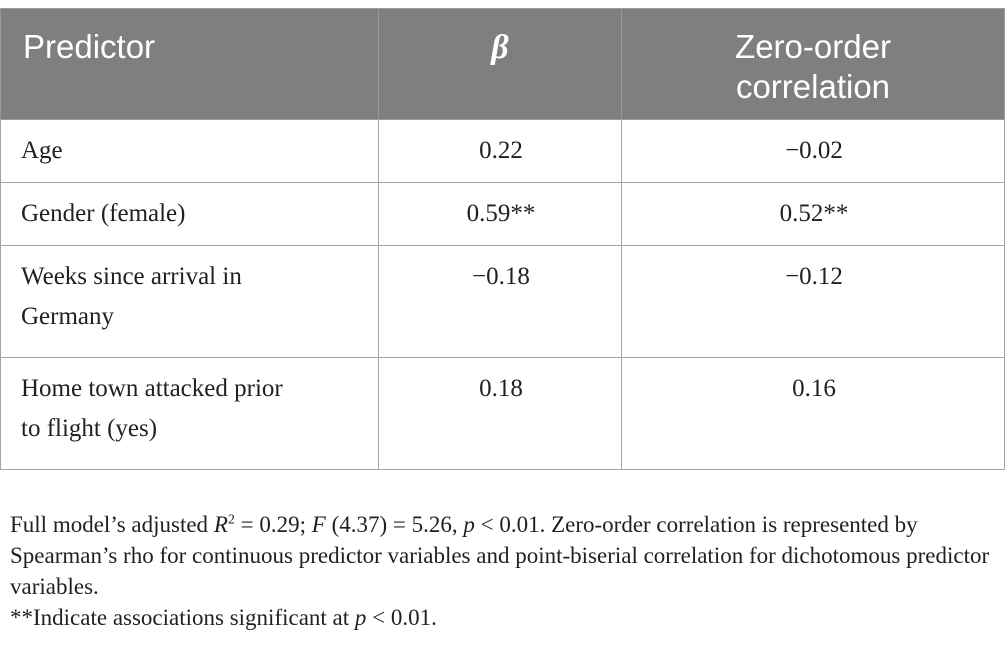 This screenshot has height=662, width=1005. What do you see at coordinates (273, 524) in the screenshot?
I see `footnote-r-value: = 0.29;` at bounding box center [273, 524].